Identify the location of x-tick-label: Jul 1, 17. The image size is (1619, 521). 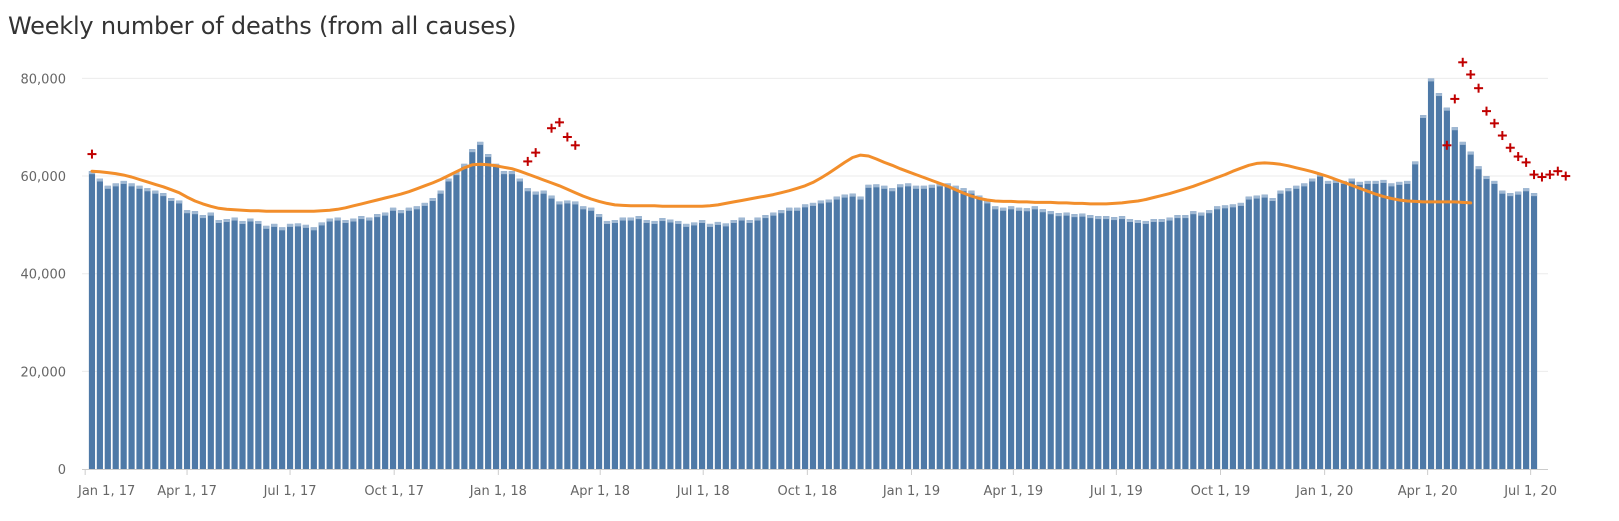
(290, 491).